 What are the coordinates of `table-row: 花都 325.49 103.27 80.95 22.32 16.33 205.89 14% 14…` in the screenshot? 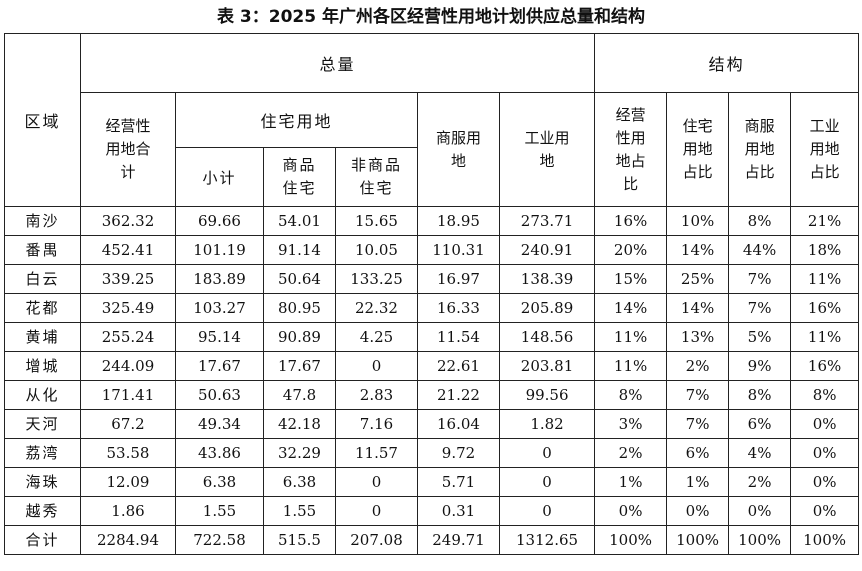 It's located at (432, 308).